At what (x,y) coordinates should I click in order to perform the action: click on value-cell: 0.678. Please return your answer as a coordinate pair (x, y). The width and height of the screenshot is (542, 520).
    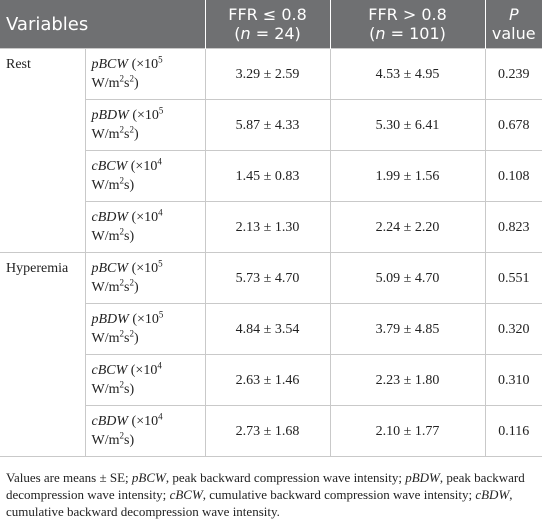
    Looking at the image, I should click on (513, 125).